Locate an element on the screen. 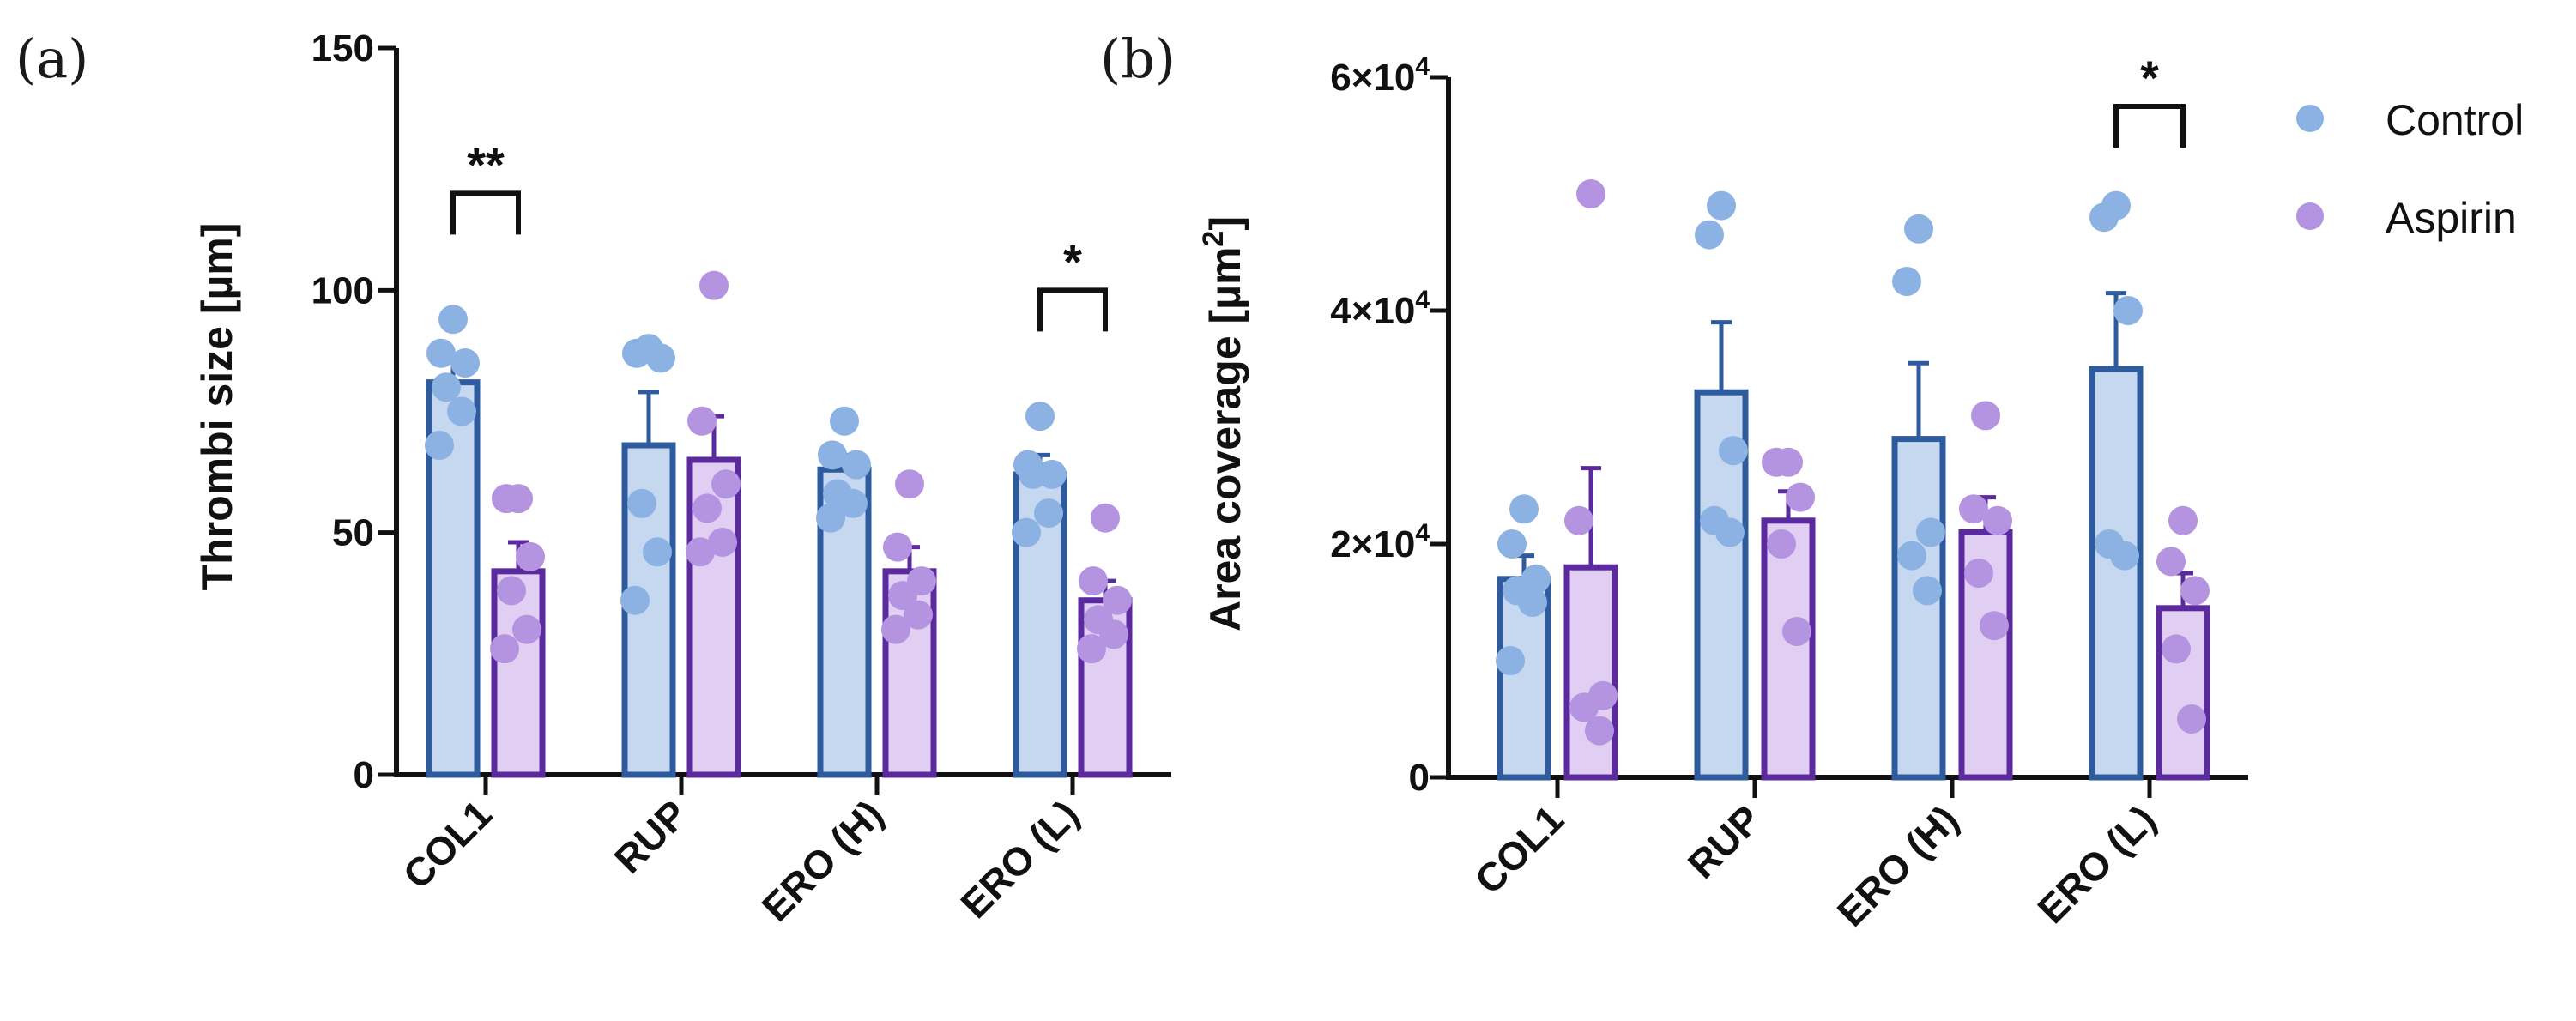 The width and height of the screenshot is (2576, 1021). chart-b-y-tick-label: 0 is located at coordinates (1419, 778).